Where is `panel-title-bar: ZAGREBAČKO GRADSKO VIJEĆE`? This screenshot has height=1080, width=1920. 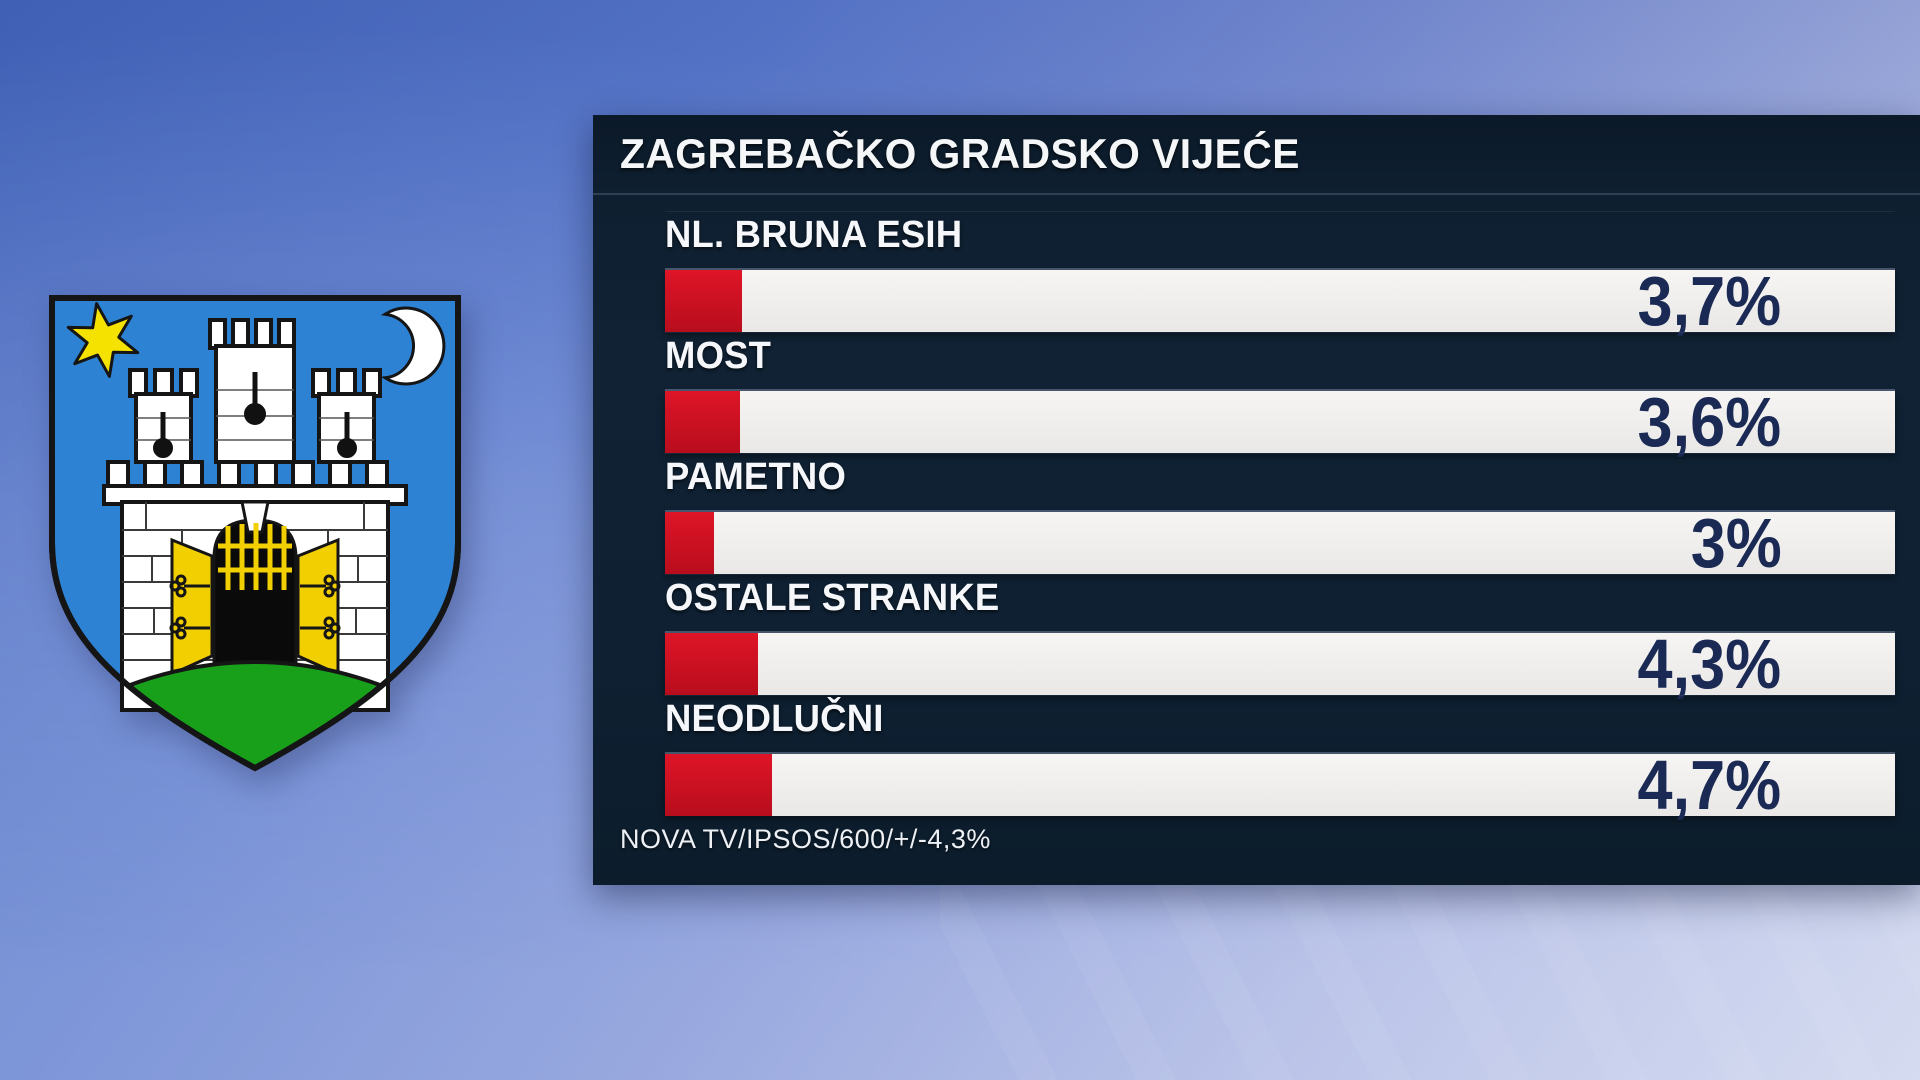 panel-title-bar: ZAGREBAČKO GRADSKO VIJEĆE is located at coordinates (1256, 155).